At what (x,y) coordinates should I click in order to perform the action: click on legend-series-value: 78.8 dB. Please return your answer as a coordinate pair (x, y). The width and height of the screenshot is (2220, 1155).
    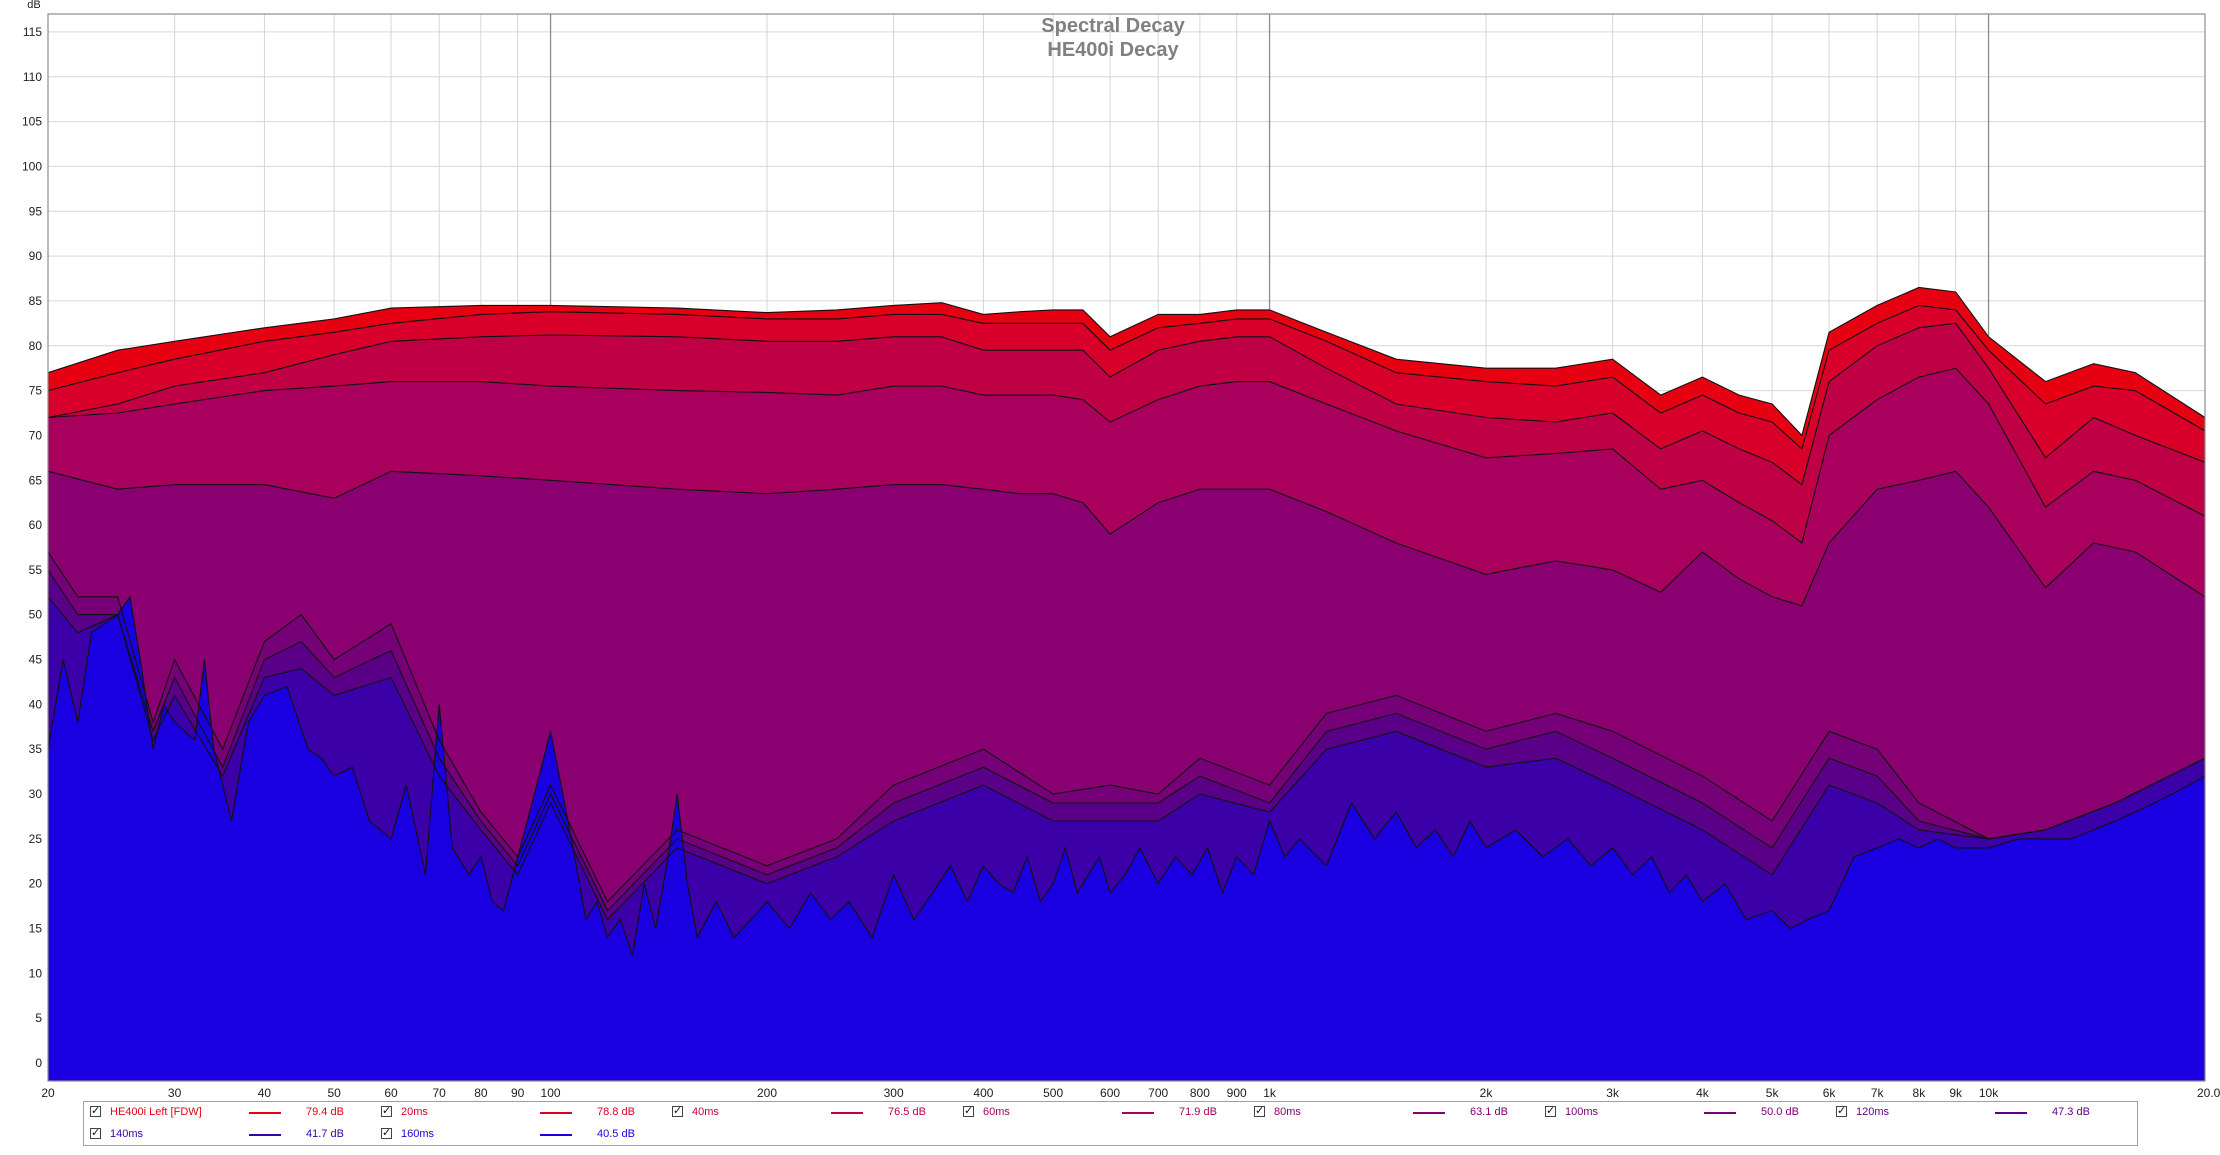
    Looking at the image, I should click on (616, 1112).